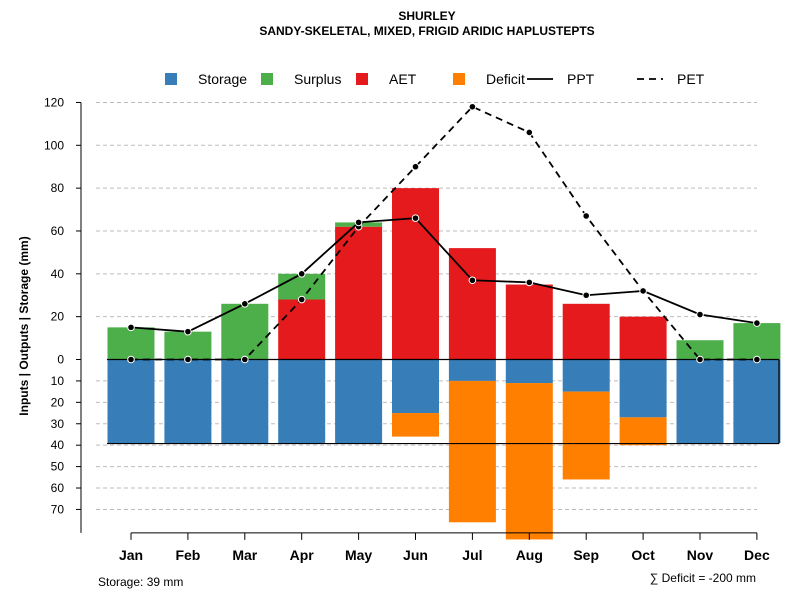 This screenshot has width=800, height=600. Describe the element at coordinates (586, 555) in the screenshot. I see `x-tick-label-sep: Sep` at that location.